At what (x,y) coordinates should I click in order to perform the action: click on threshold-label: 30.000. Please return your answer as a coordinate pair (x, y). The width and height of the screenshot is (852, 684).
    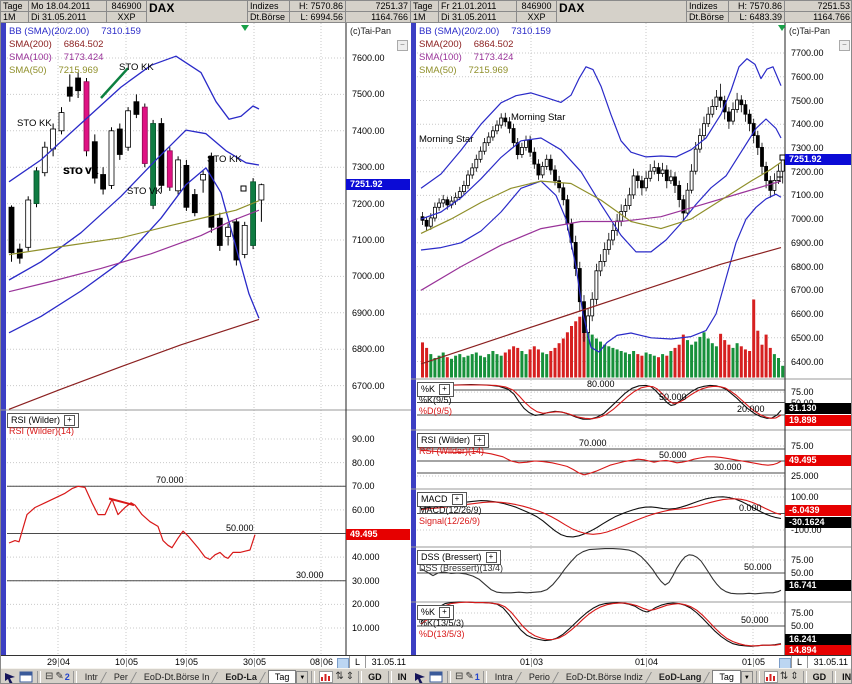
    Looking at the image, I should click on (728, 467).